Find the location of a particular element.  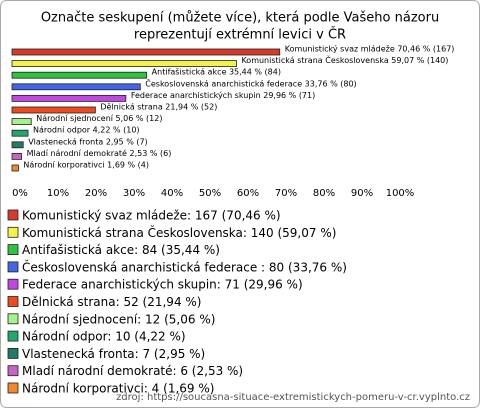

legend-label: Národní odpor: 10 (4,22 %) is located at coordinates (104, 337).